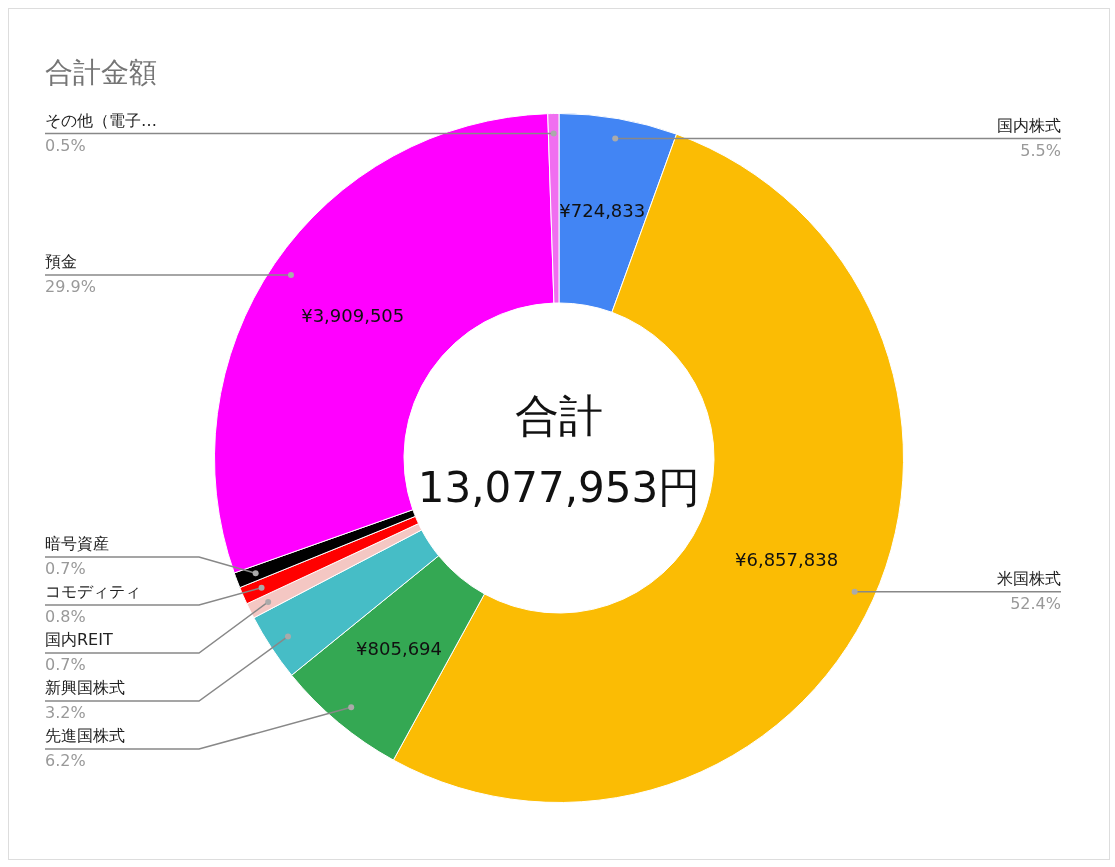  I want to click on data-label: ¥3,909,505, so click(353, 315).